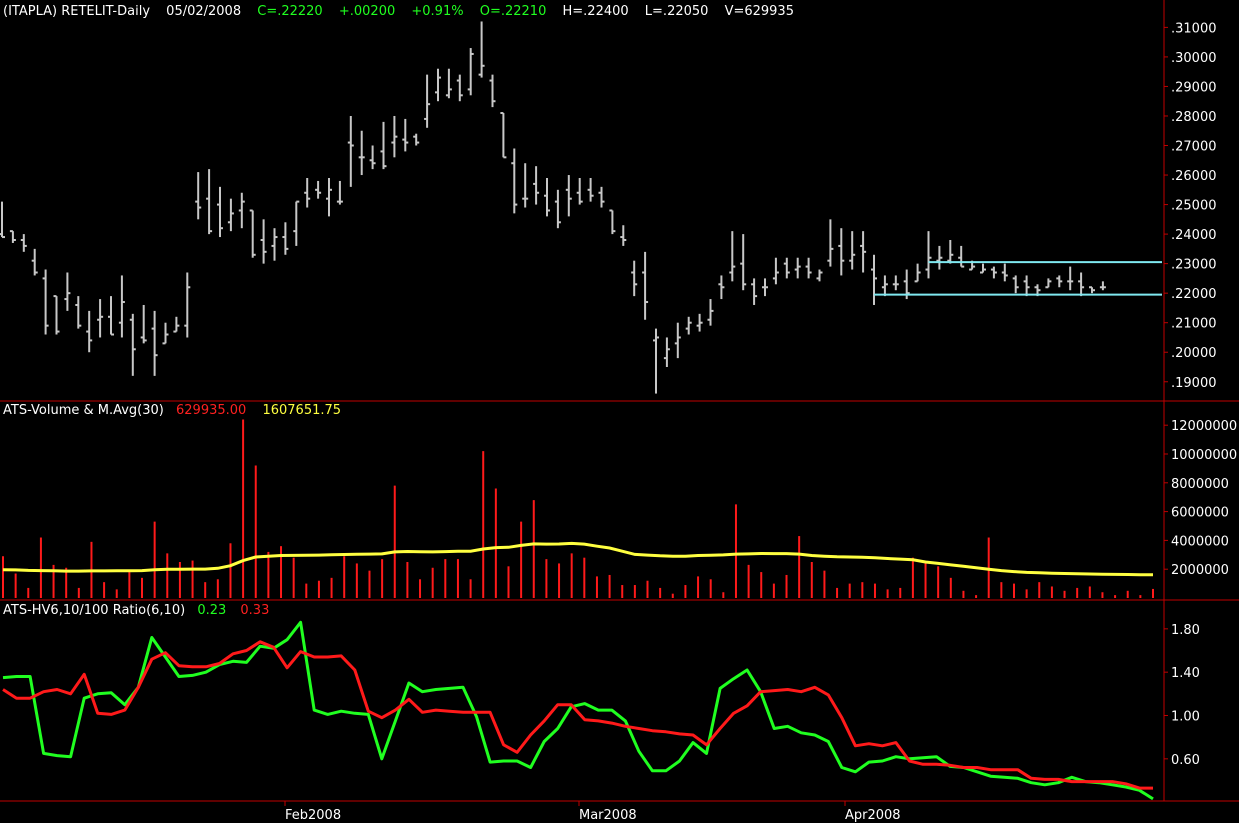 The image size is (1239, 823). What do you see at coordinates (513, 11) in the screenshot?
I see `open-label: O=.22210` at bounding box center [513, 11].